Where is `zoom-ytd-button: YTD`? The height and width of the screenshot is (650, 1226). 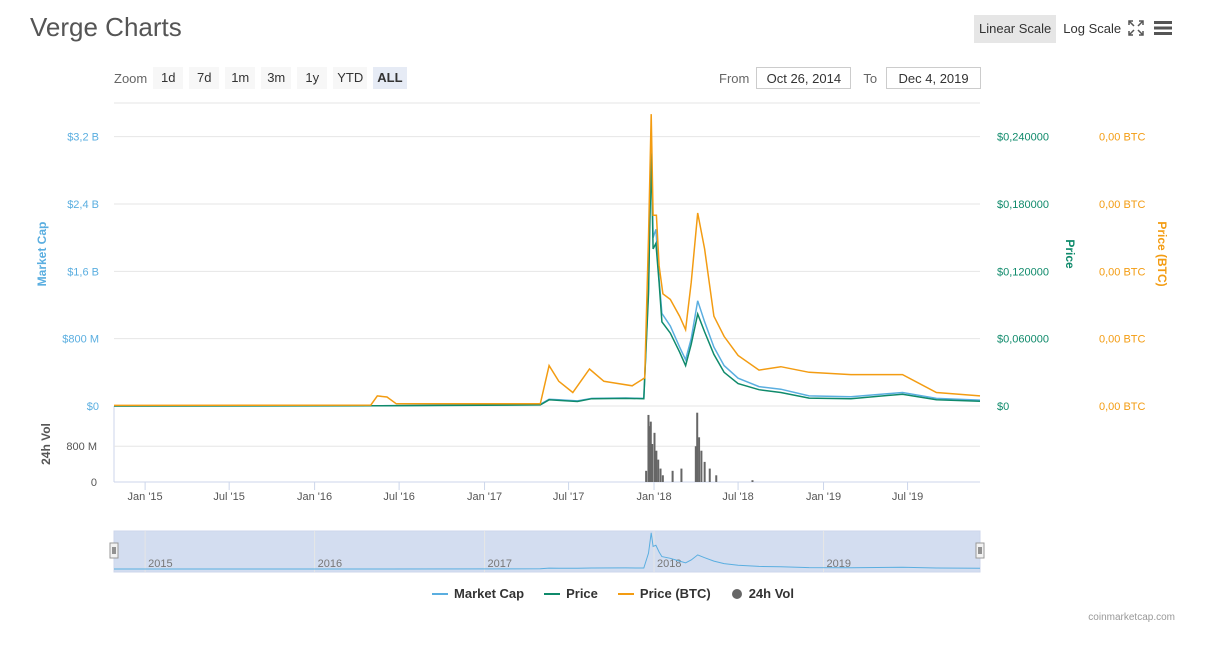
zoom-ytd-button: YTD is located at coordinates (350, 78).